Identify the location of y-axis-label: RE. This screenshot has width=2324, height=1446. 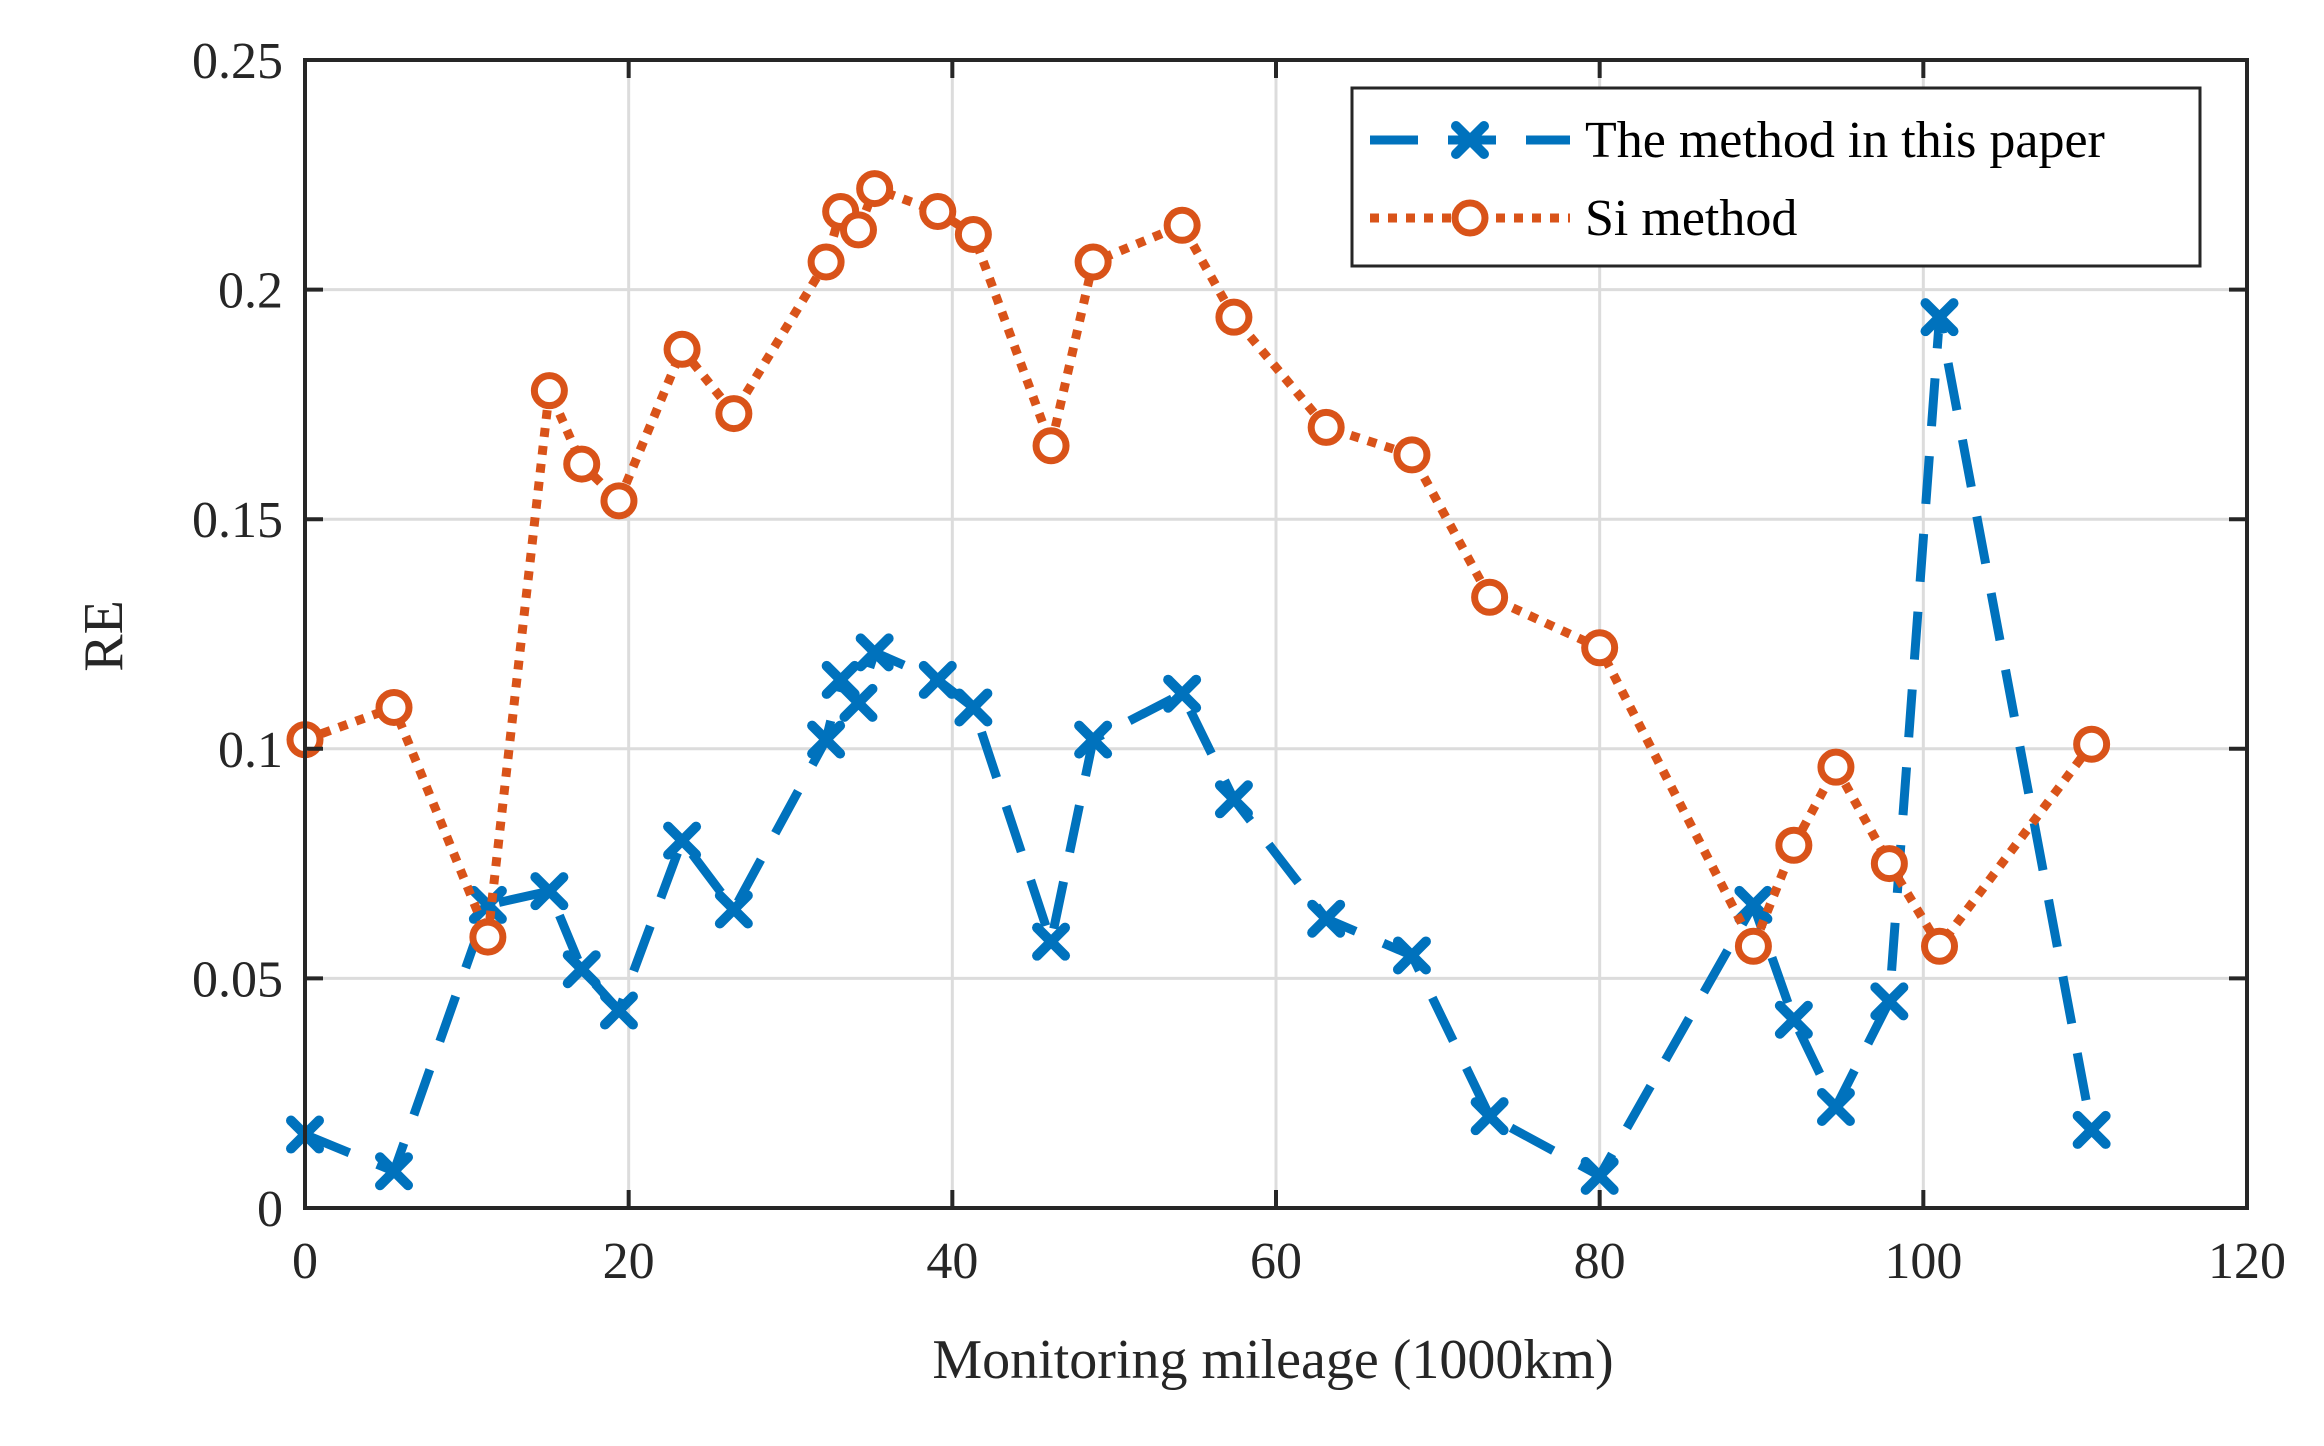
(104, 636).